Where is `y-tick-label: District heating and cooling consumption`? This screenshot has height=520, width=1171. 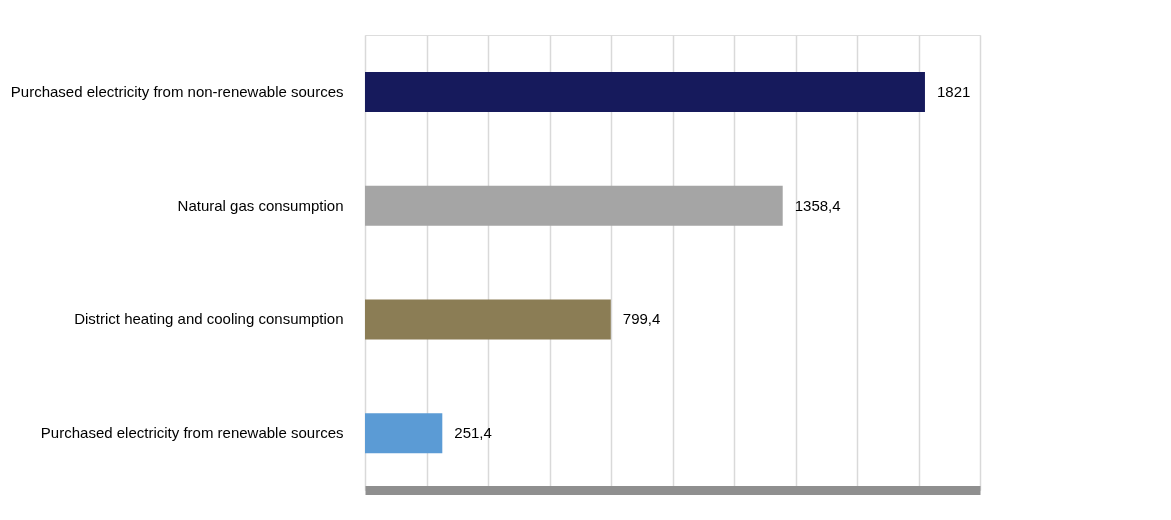 y-tick-label: District heating and cooling consumption is located at coordinates (209, 319).